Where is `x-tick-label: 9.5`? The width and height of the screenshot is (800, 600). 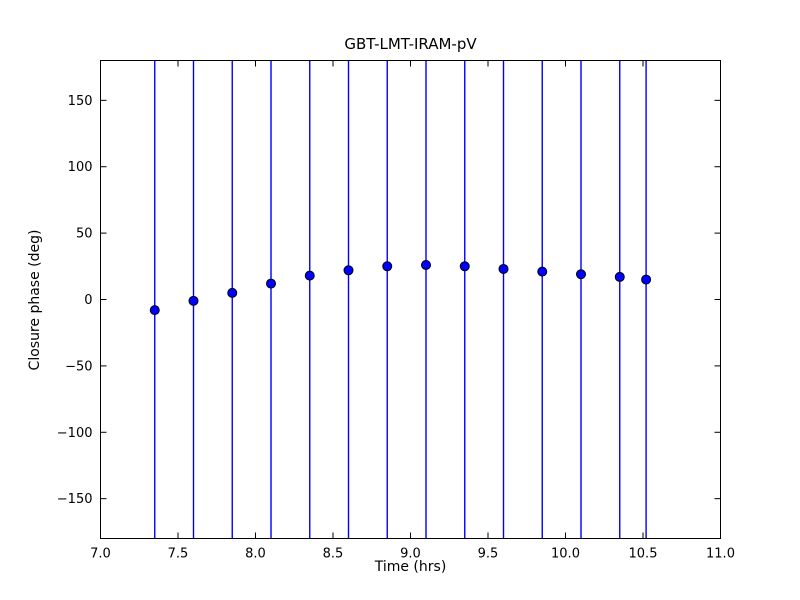
x-tick-label: 9.5 is located at coordinates (488, 554).